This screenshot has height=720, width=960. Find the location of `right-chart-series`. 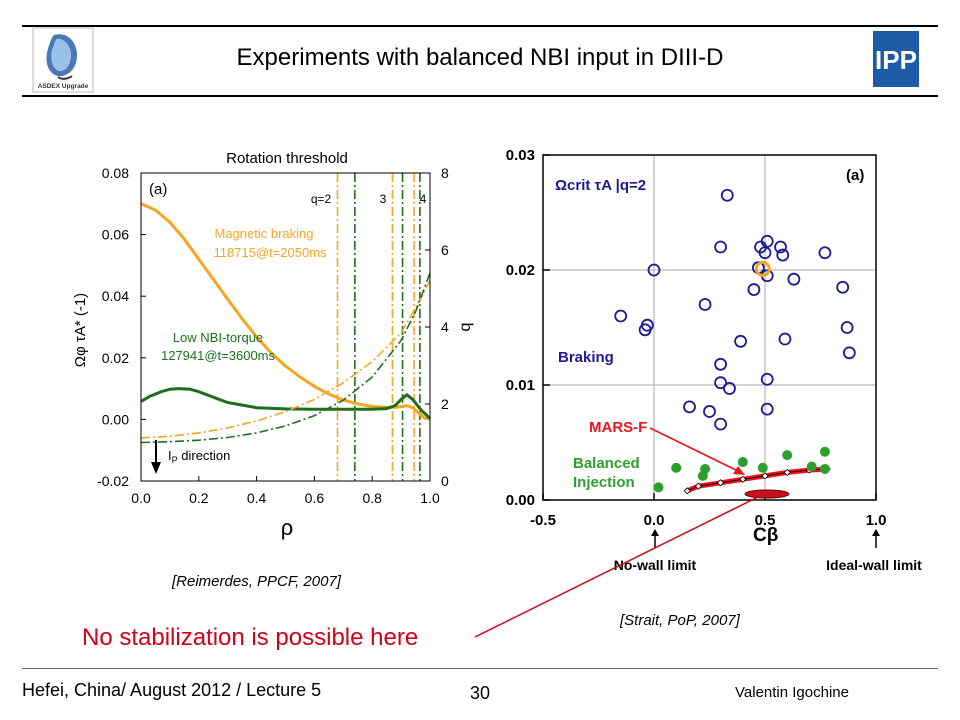

right-chart-series is located at coordinates (735, 341).